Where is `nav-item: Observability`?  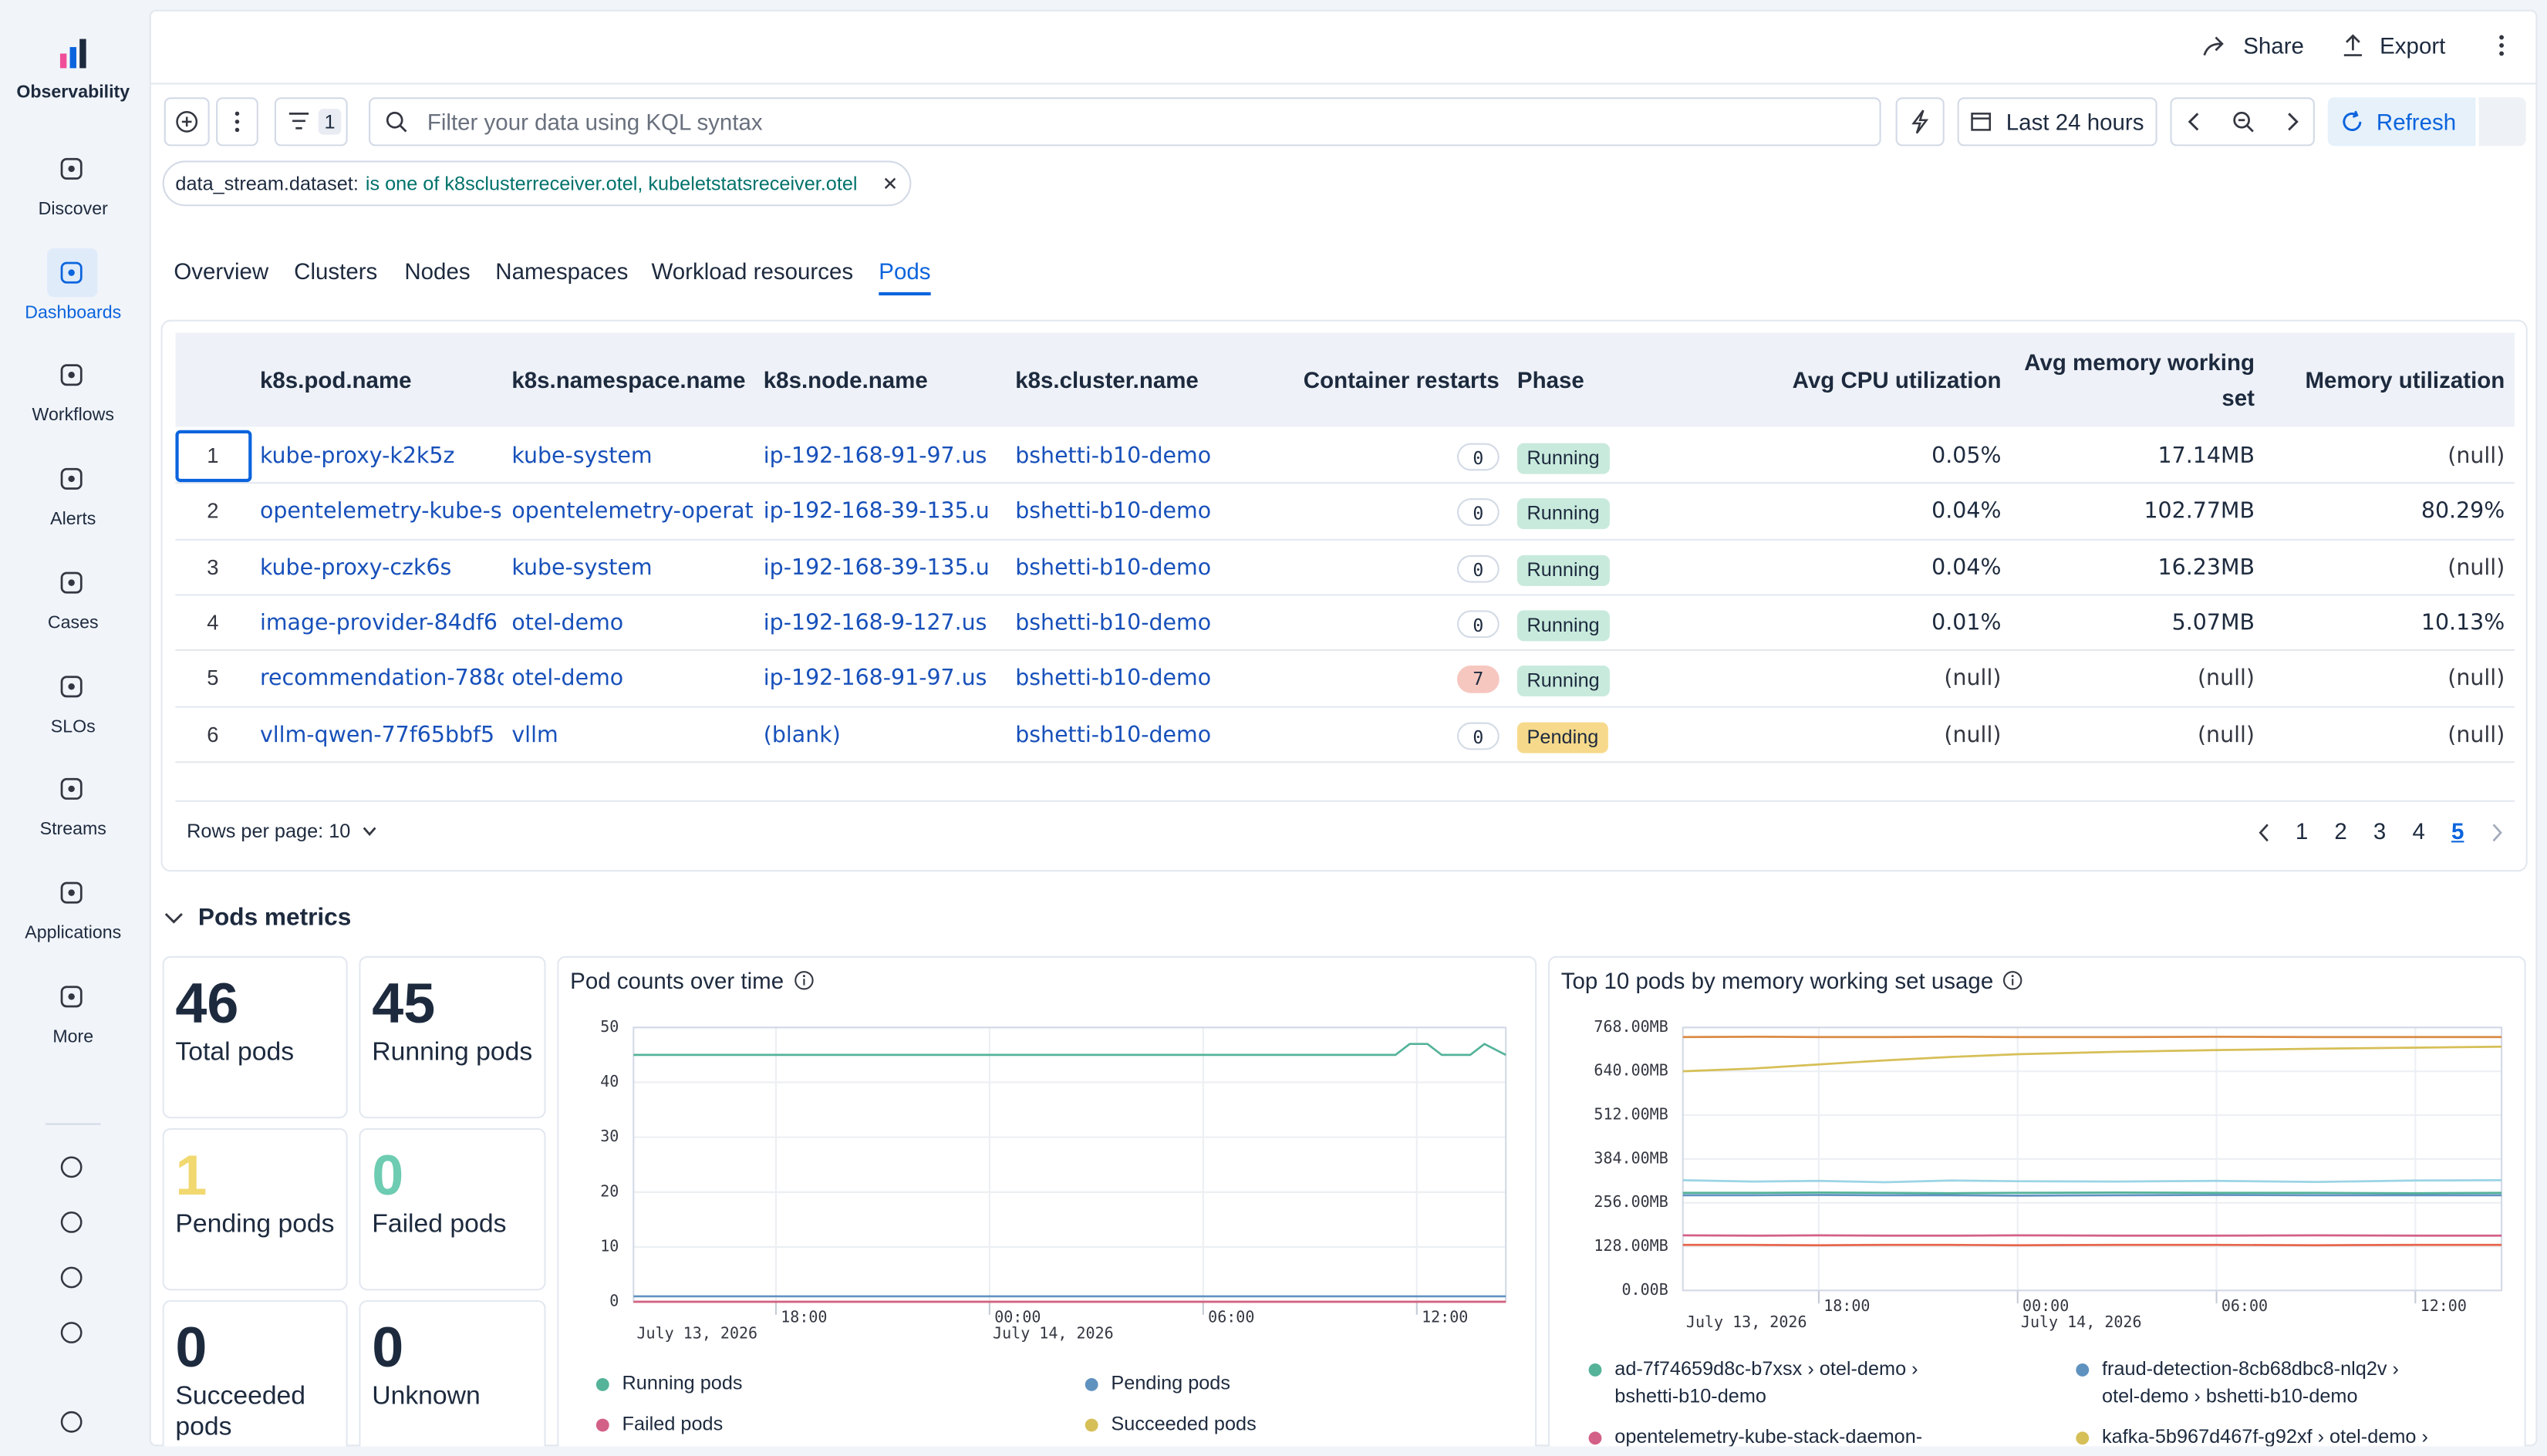
nav-item: Observability is located at coordinates (73, 93).